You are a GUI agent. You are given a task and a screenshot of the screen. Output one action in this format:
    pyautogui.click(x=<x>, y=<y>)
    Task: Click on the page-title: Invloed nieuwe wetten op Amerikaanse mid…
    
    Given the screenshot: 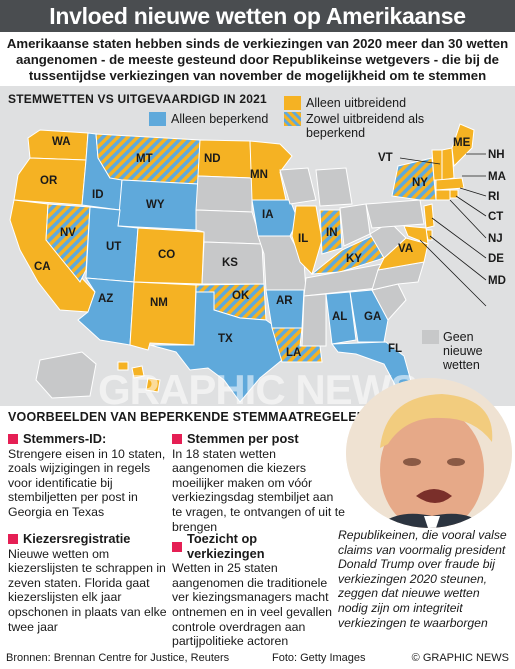 What is the action you would take?
    pyautogui.click(x=257, y=30)
    